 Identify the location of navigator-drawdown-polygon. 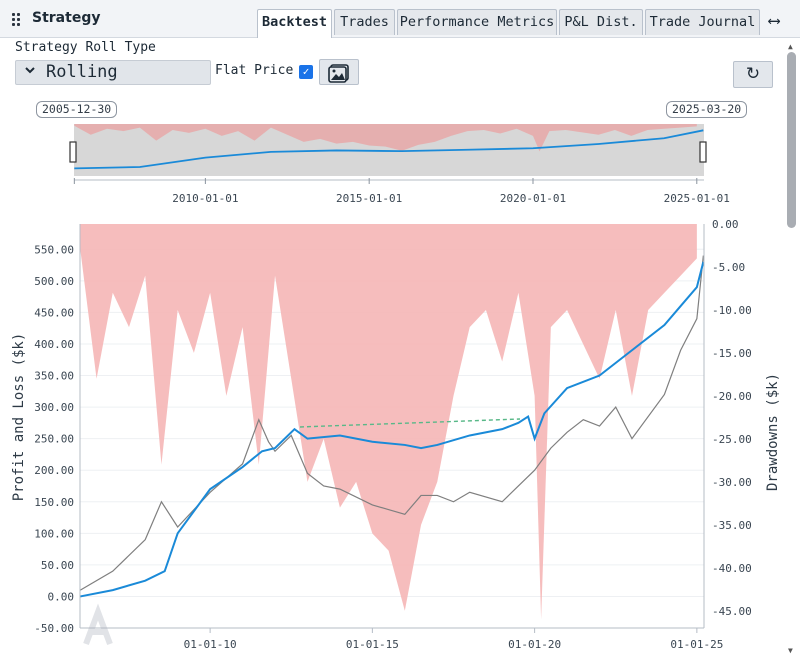
(385, 138).